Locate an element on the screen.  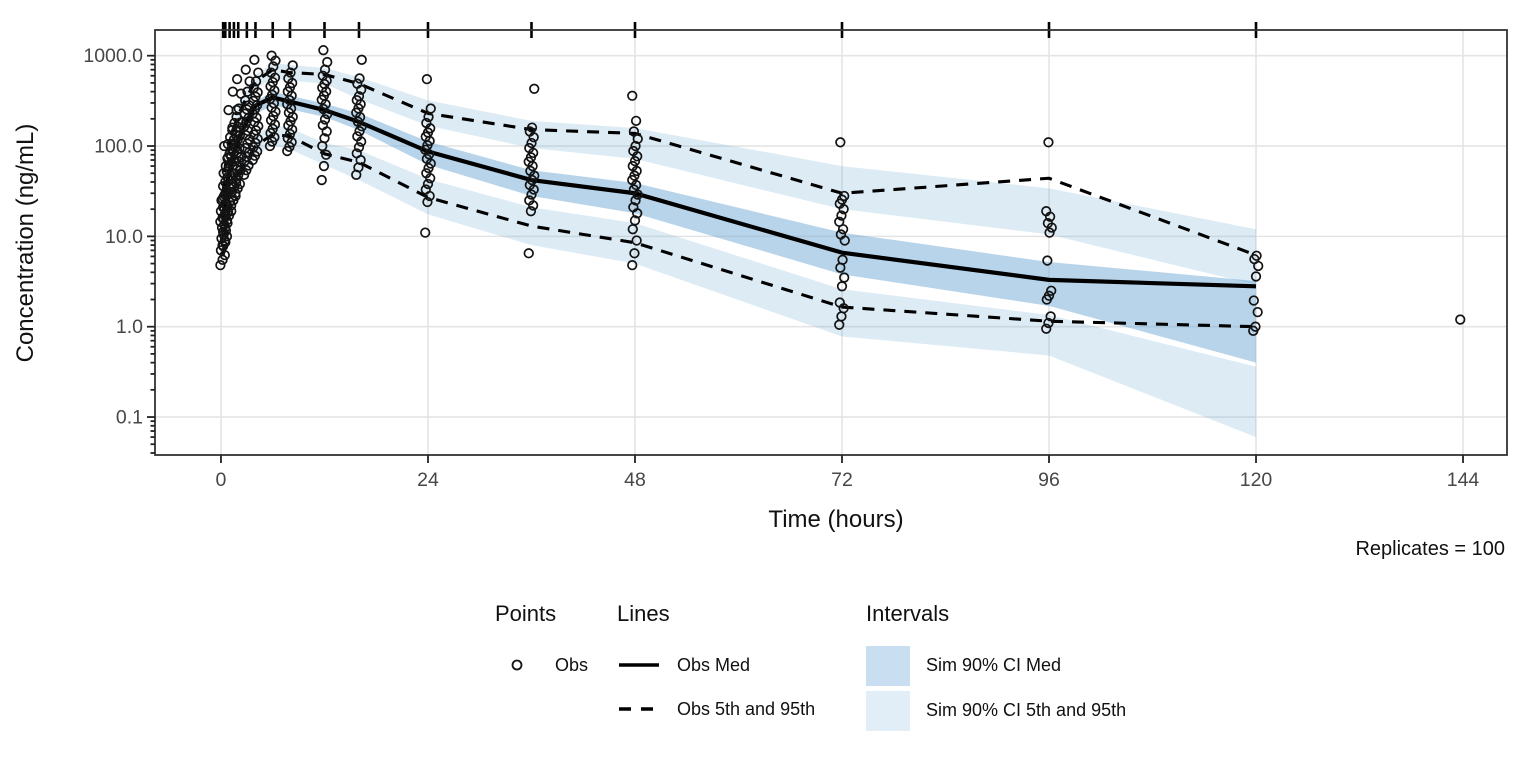
svg-text: 0.1 is located at coordinates (129, 418).